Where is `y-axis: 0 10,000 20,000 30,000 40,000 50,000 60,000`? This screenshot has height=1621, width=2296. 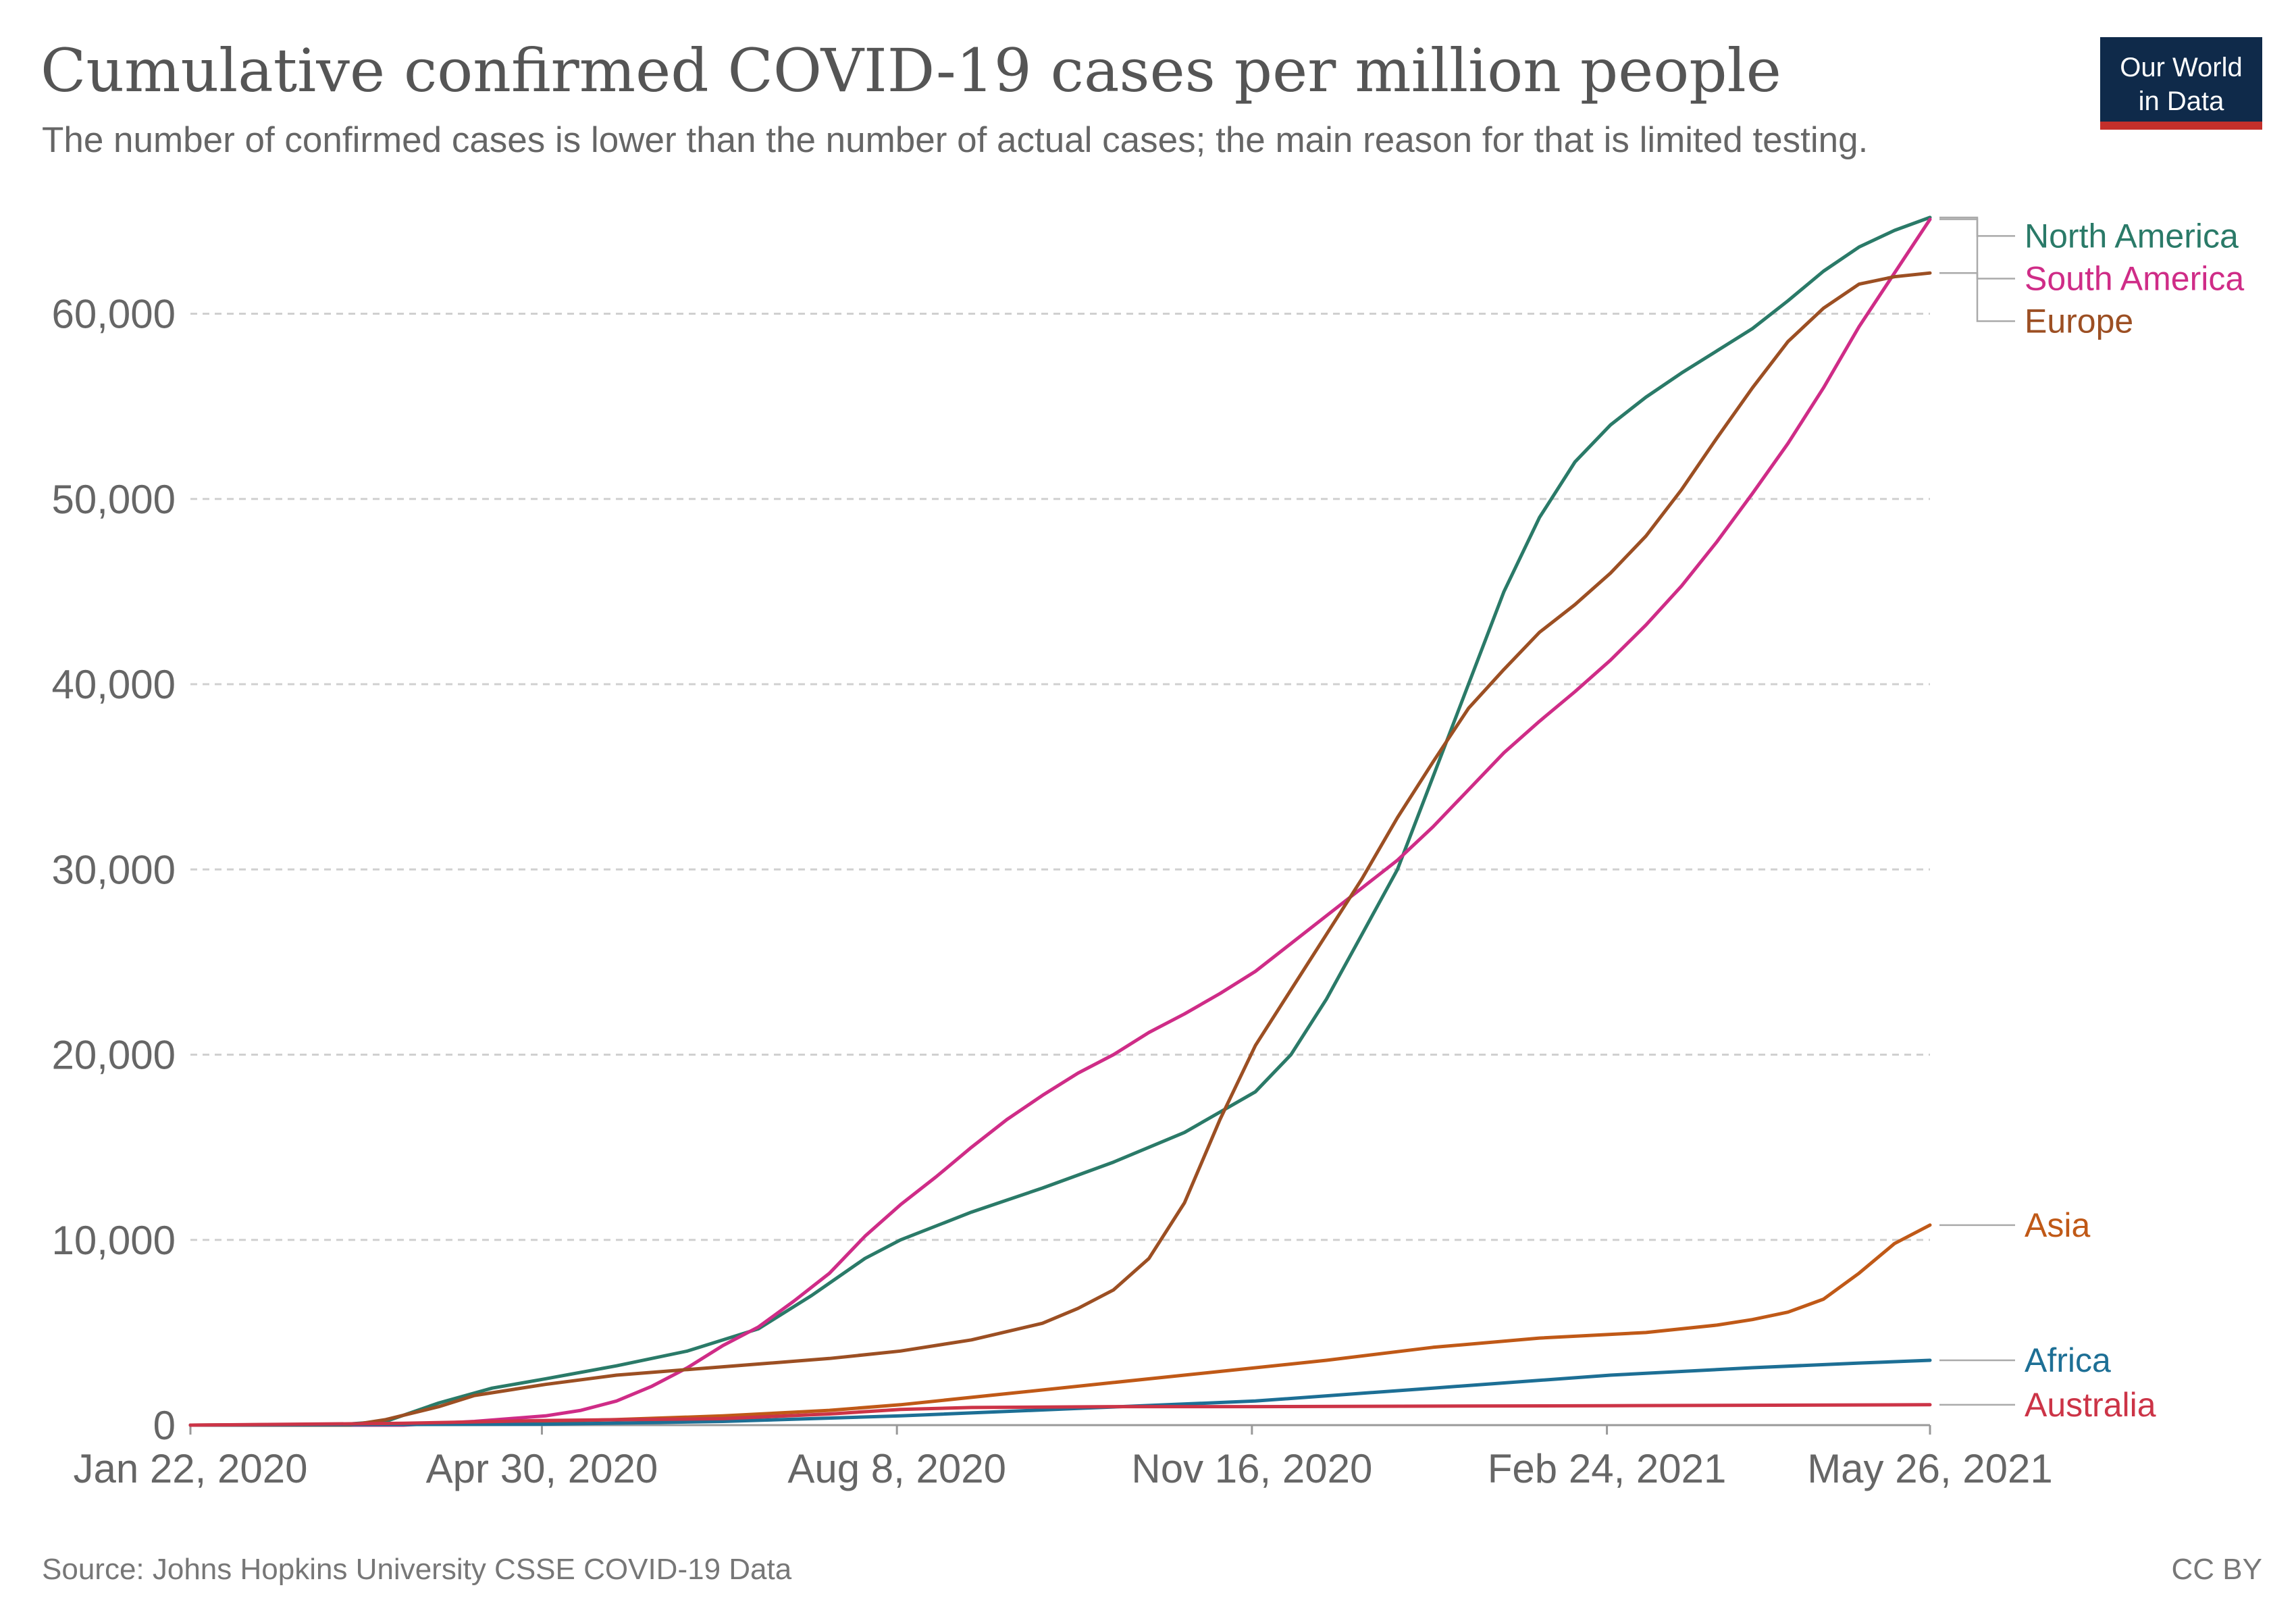
y-axis: 0 10,000 20,000 30,000 40,000 50,000 60,000 is located at coordinates (113, 870).